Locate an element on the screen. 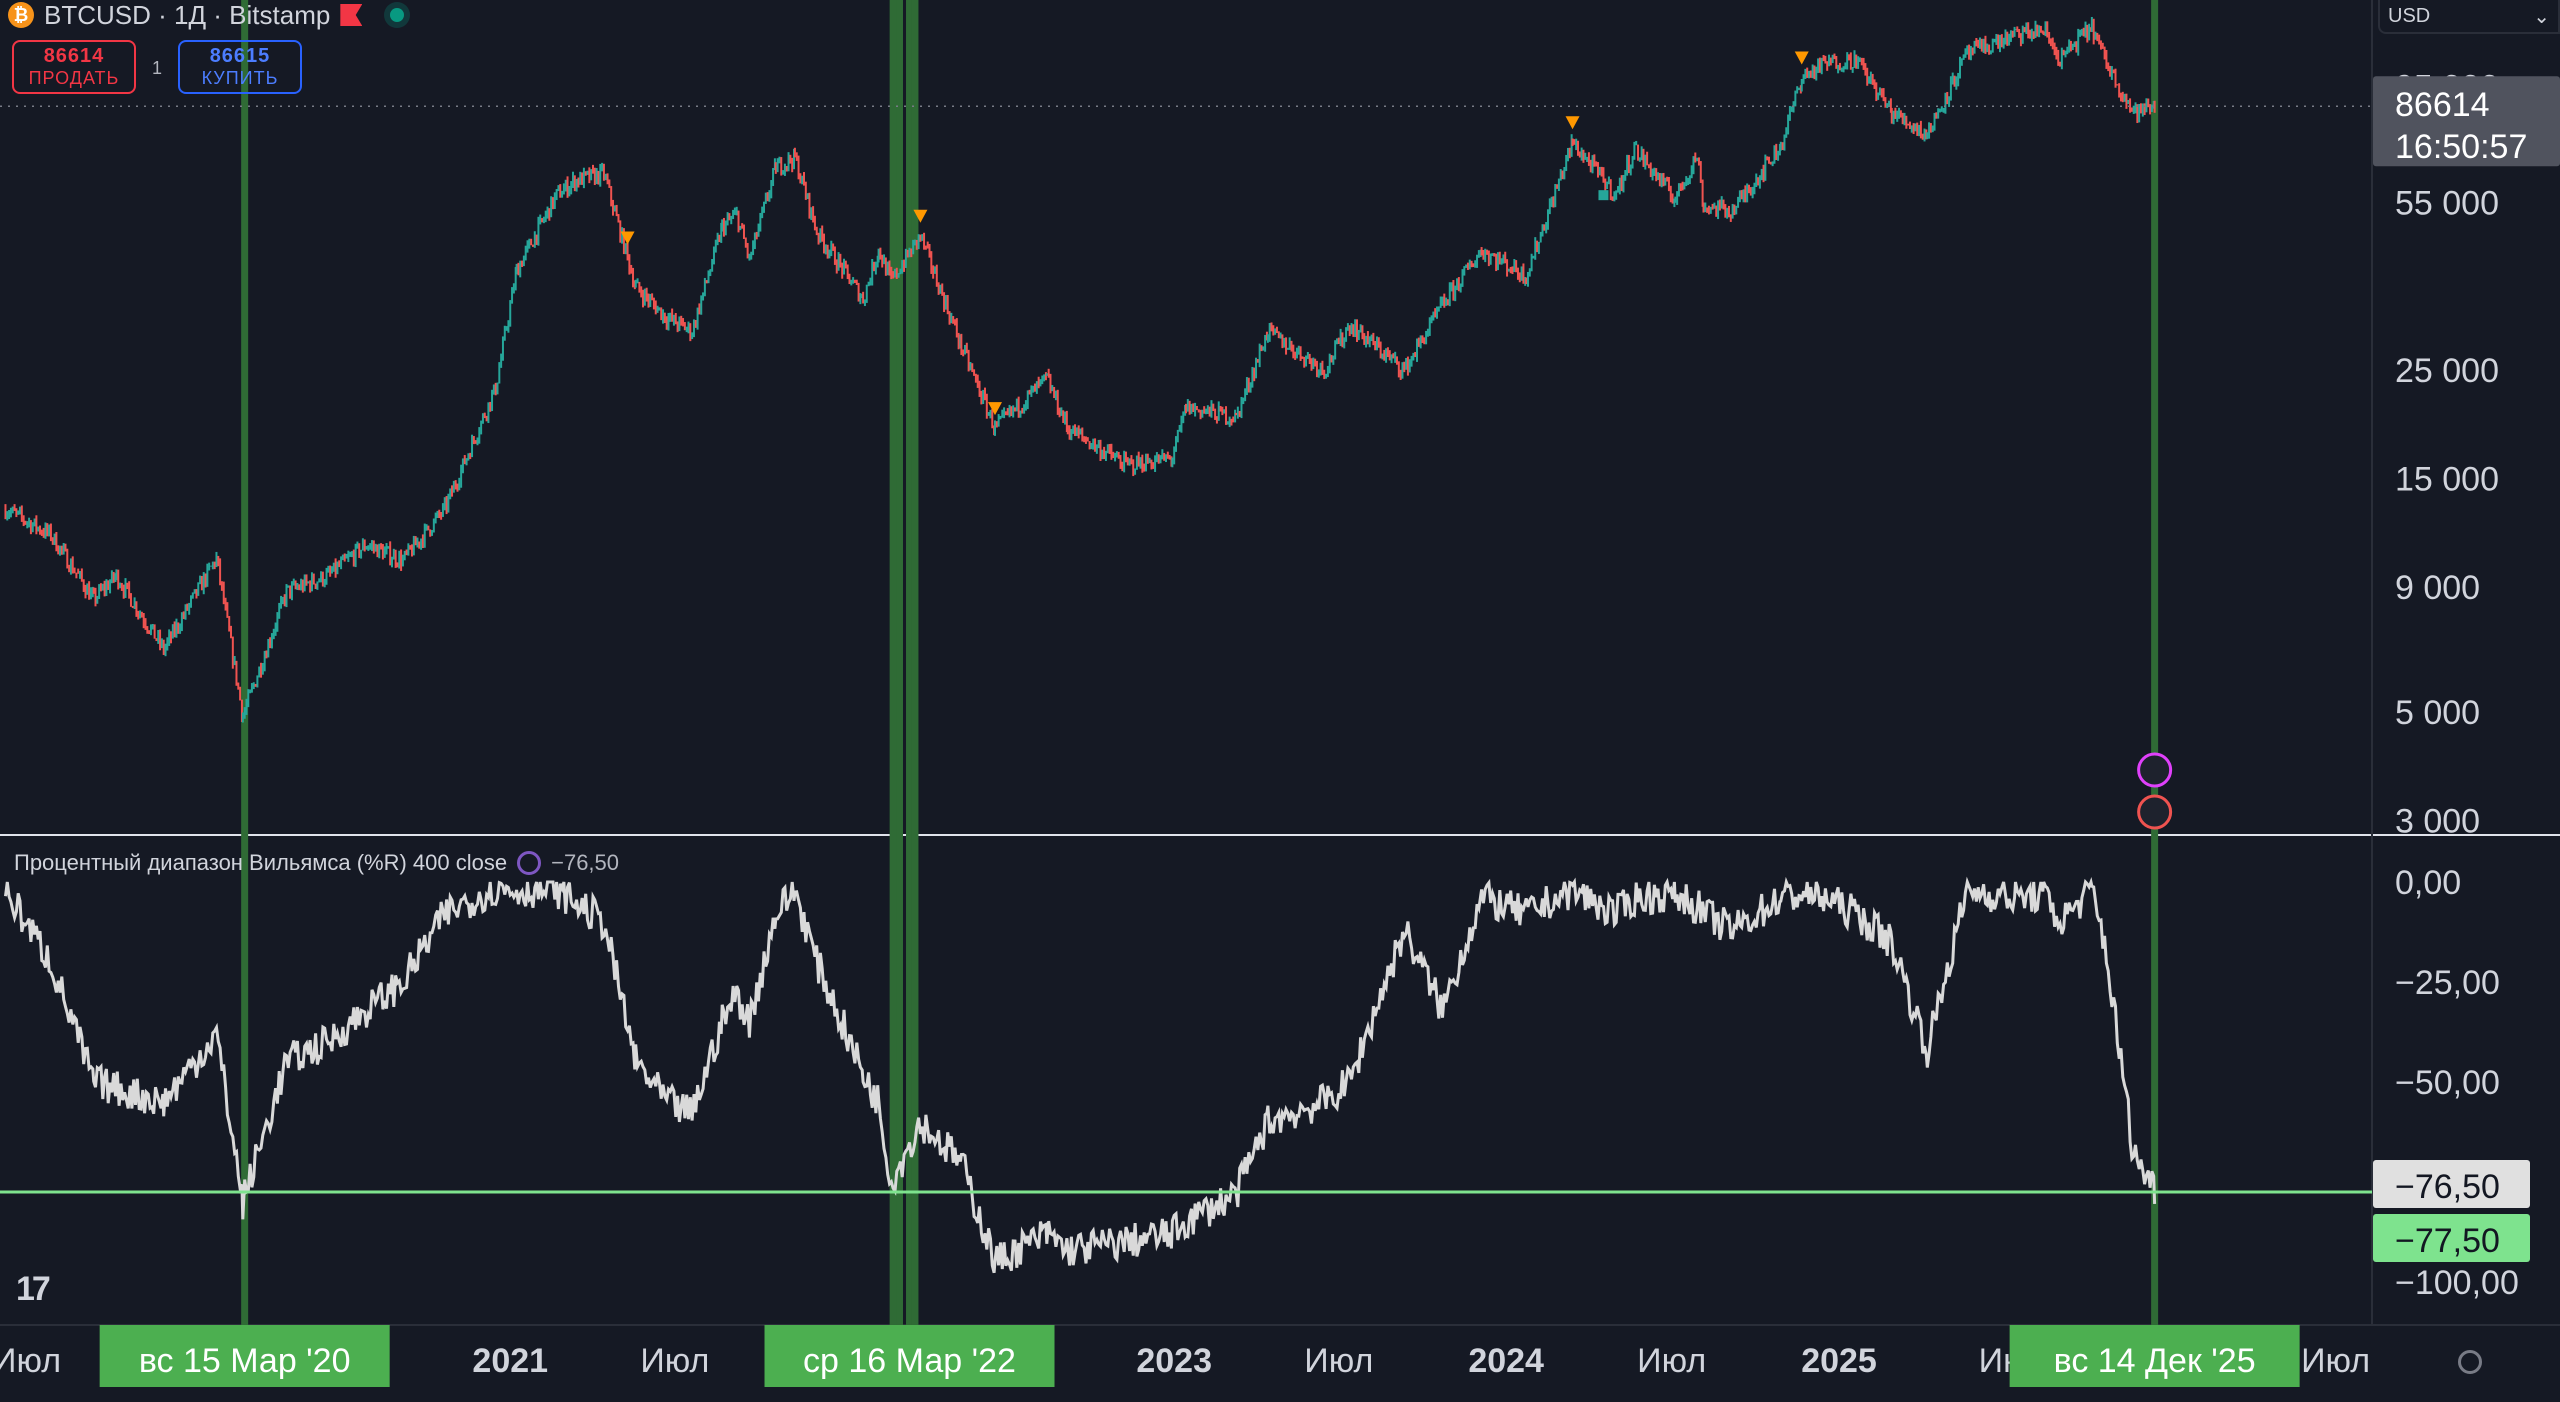 The height and width of the screenshot is (1402, 2560). date-badge-label: ср 16 Мар '22 is located at coordinates (909, 1361).